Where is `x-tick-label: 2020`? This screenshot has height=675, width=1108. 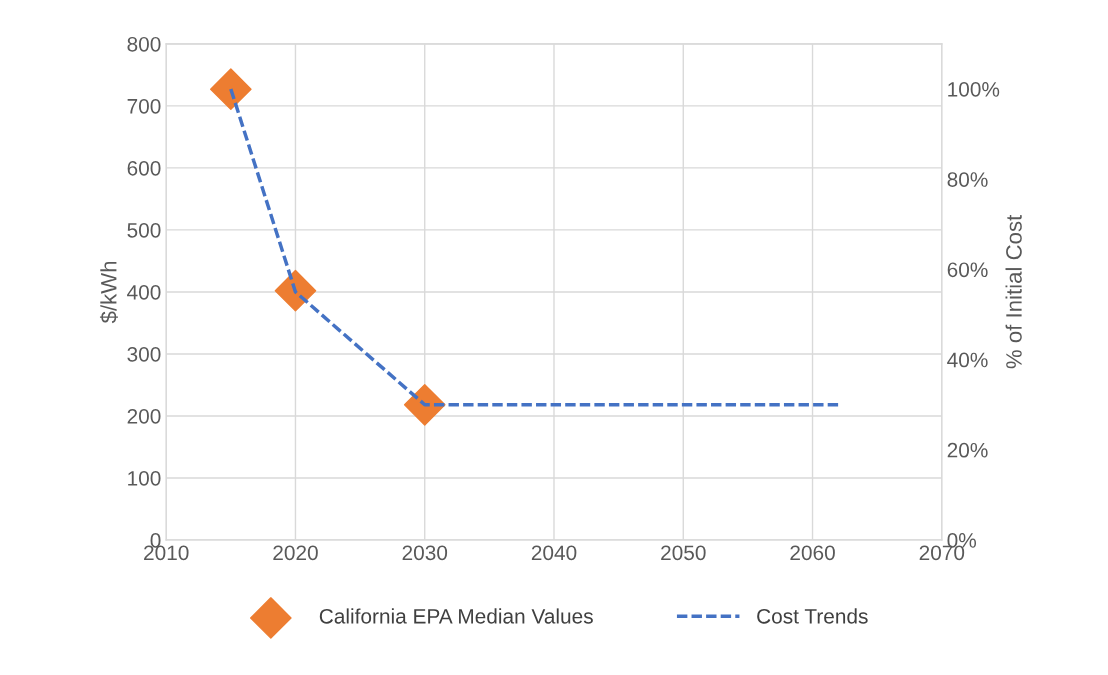
x-tick-label: 2020 is located at coordinates (295, 553).